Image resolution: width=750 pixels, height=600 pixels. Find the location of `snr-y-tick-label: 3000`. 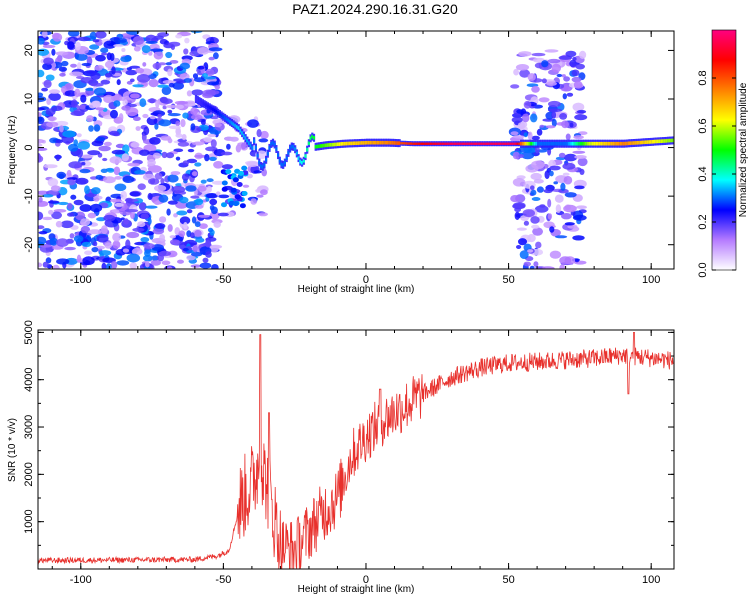

snr-y-tick-label: 3000 is located at coordinates (29, 427).